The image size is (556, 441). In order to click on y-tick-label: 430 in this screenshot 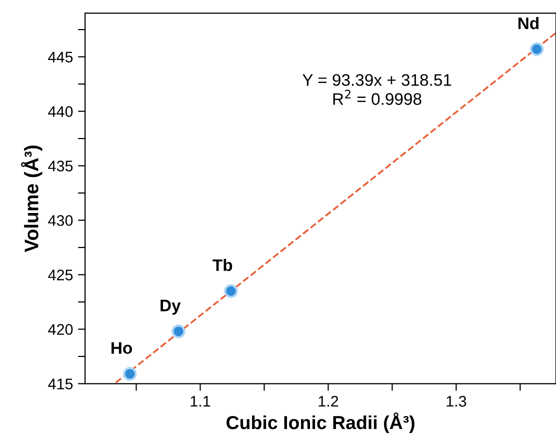, I will do `click(60, 220)`.